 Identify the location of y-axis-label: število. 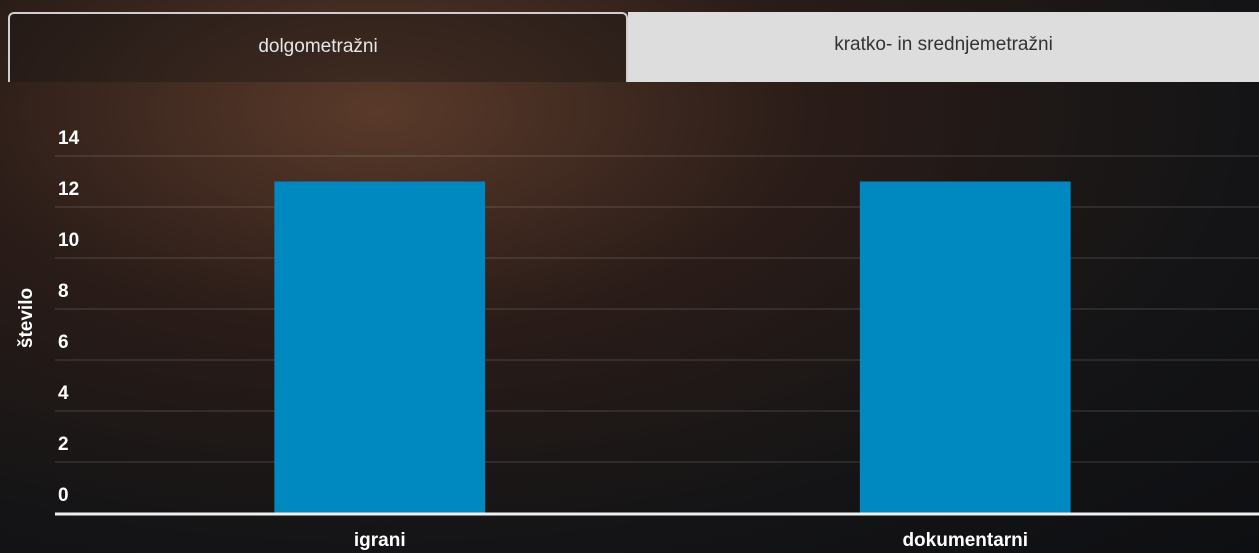
(26, 318).